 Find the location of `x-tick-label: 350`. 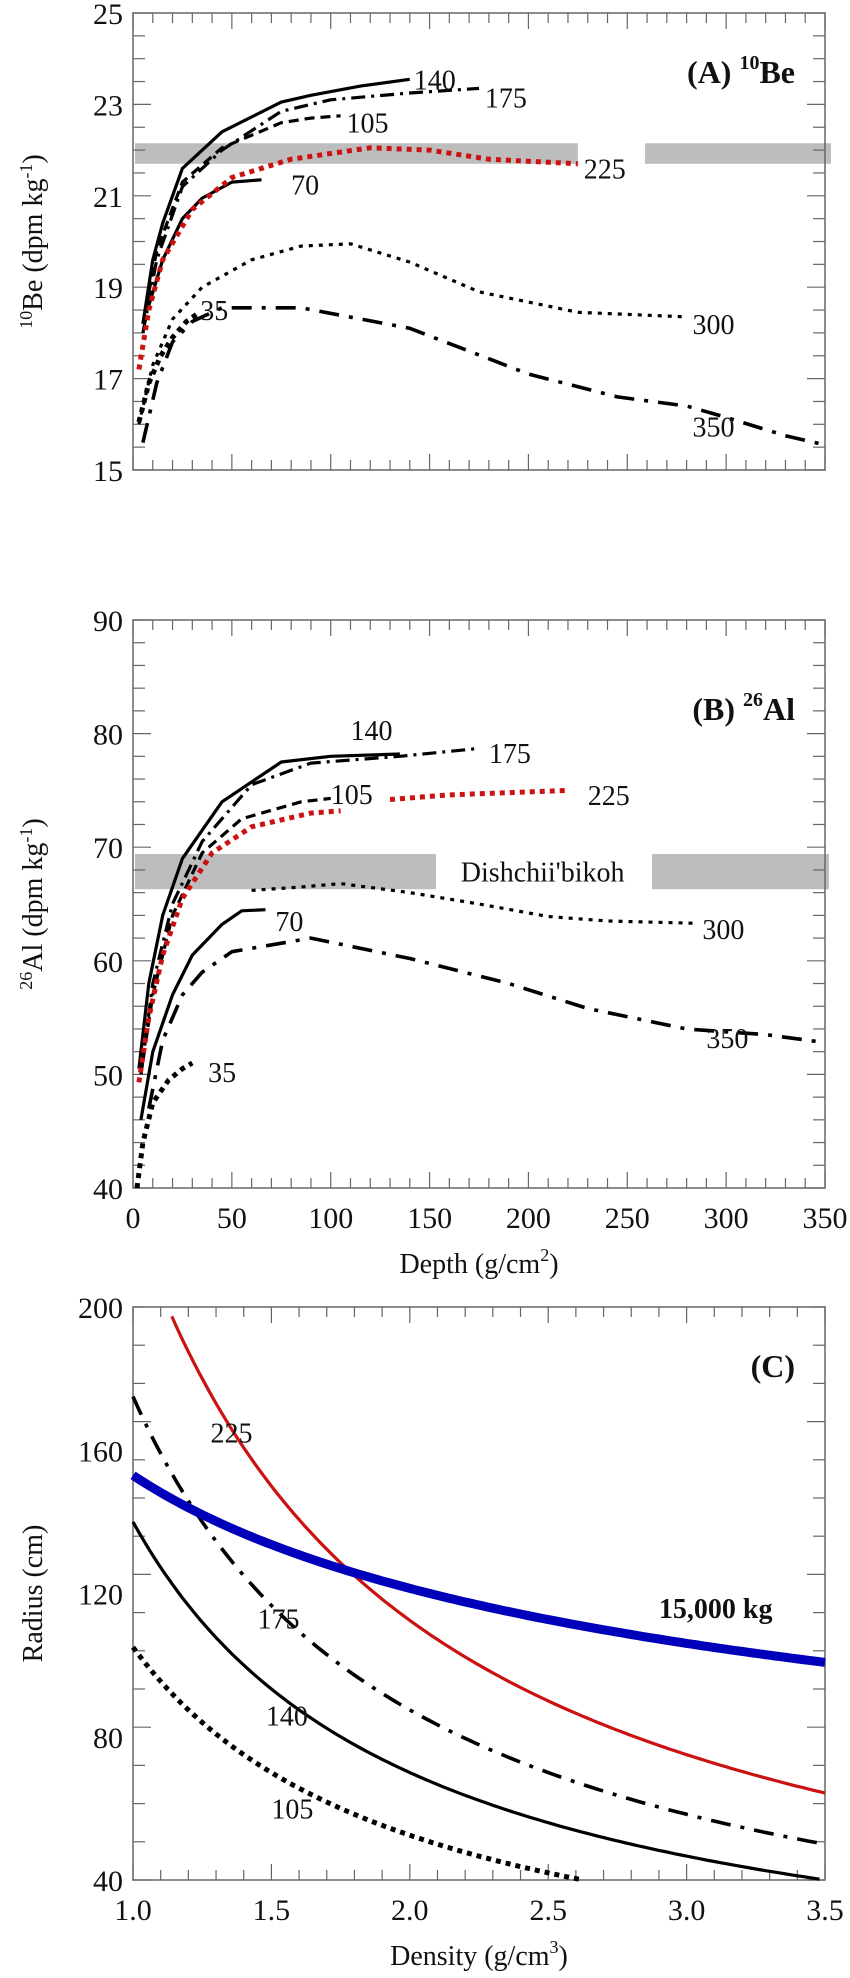

x-tick-label: 350 is located at coordinates (825, 1218).